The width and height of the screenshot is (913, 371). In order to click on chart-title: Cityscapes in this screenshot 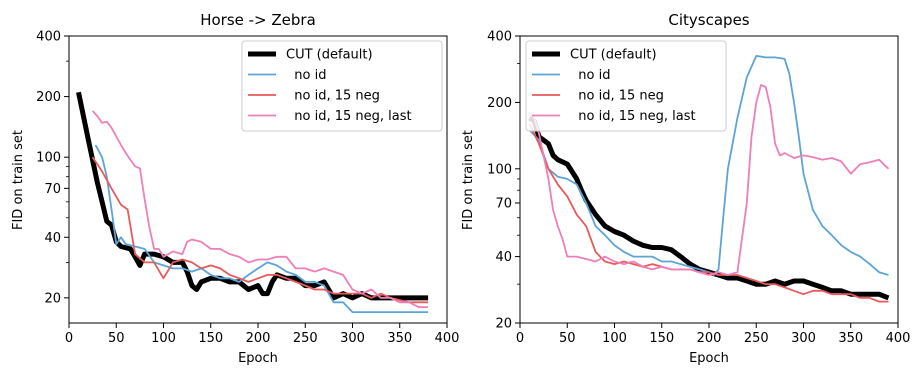, I will do `click(708, 20)`.